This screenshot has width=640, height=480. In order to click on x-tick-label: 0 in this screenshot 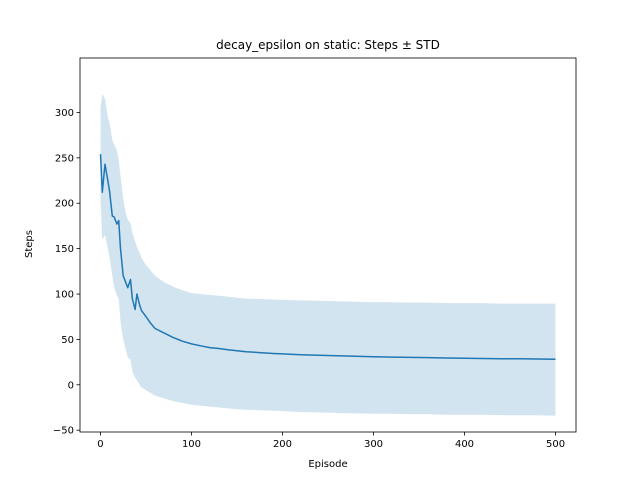, I will do `click(100, 444)`.